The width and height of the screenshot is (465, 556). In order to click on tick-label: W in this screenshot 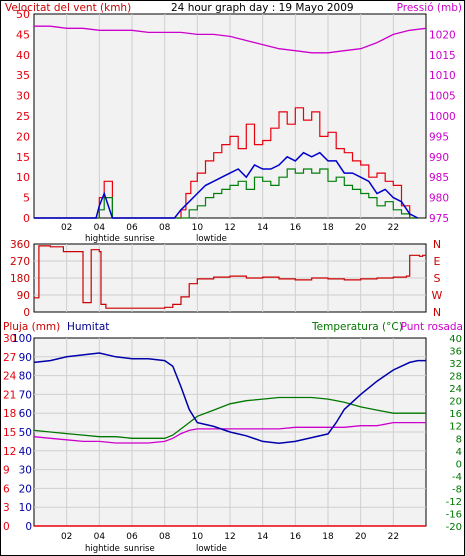, I will do `click(437, 295)`.